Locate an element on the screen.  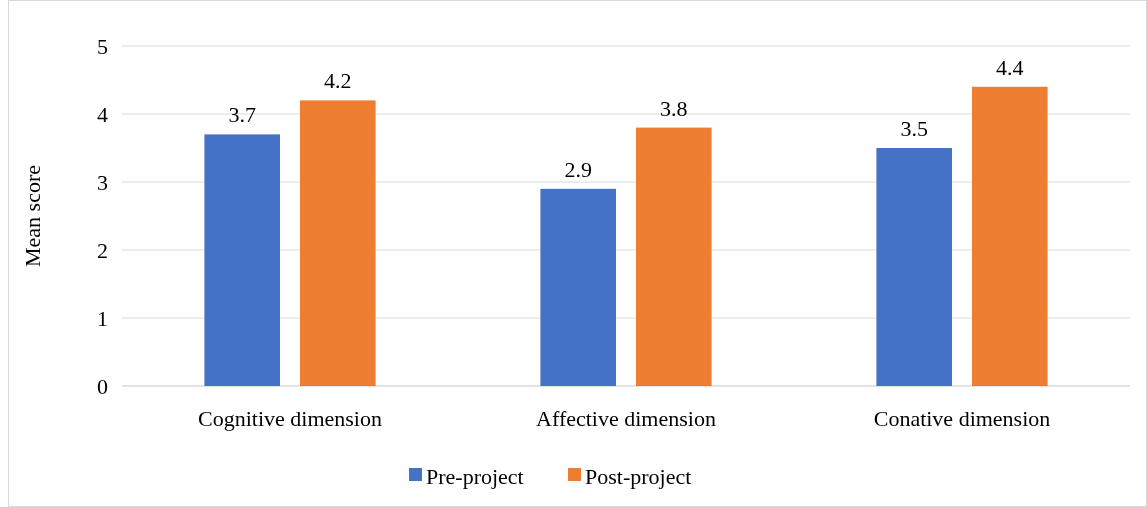
x-tick-label: Affective dimension is located at coordinates (626, 418).